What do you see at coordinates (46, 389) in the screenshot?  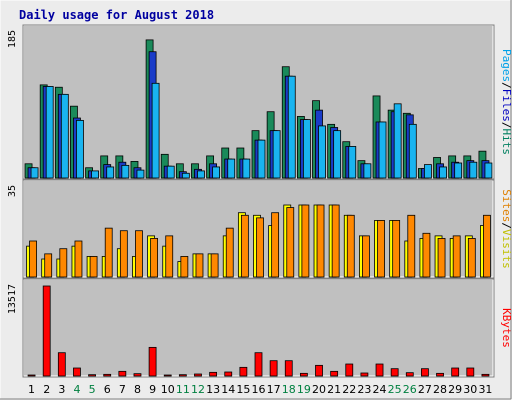 I see `x-tick-label-day-2: 2` at bounding box center [46, 389].